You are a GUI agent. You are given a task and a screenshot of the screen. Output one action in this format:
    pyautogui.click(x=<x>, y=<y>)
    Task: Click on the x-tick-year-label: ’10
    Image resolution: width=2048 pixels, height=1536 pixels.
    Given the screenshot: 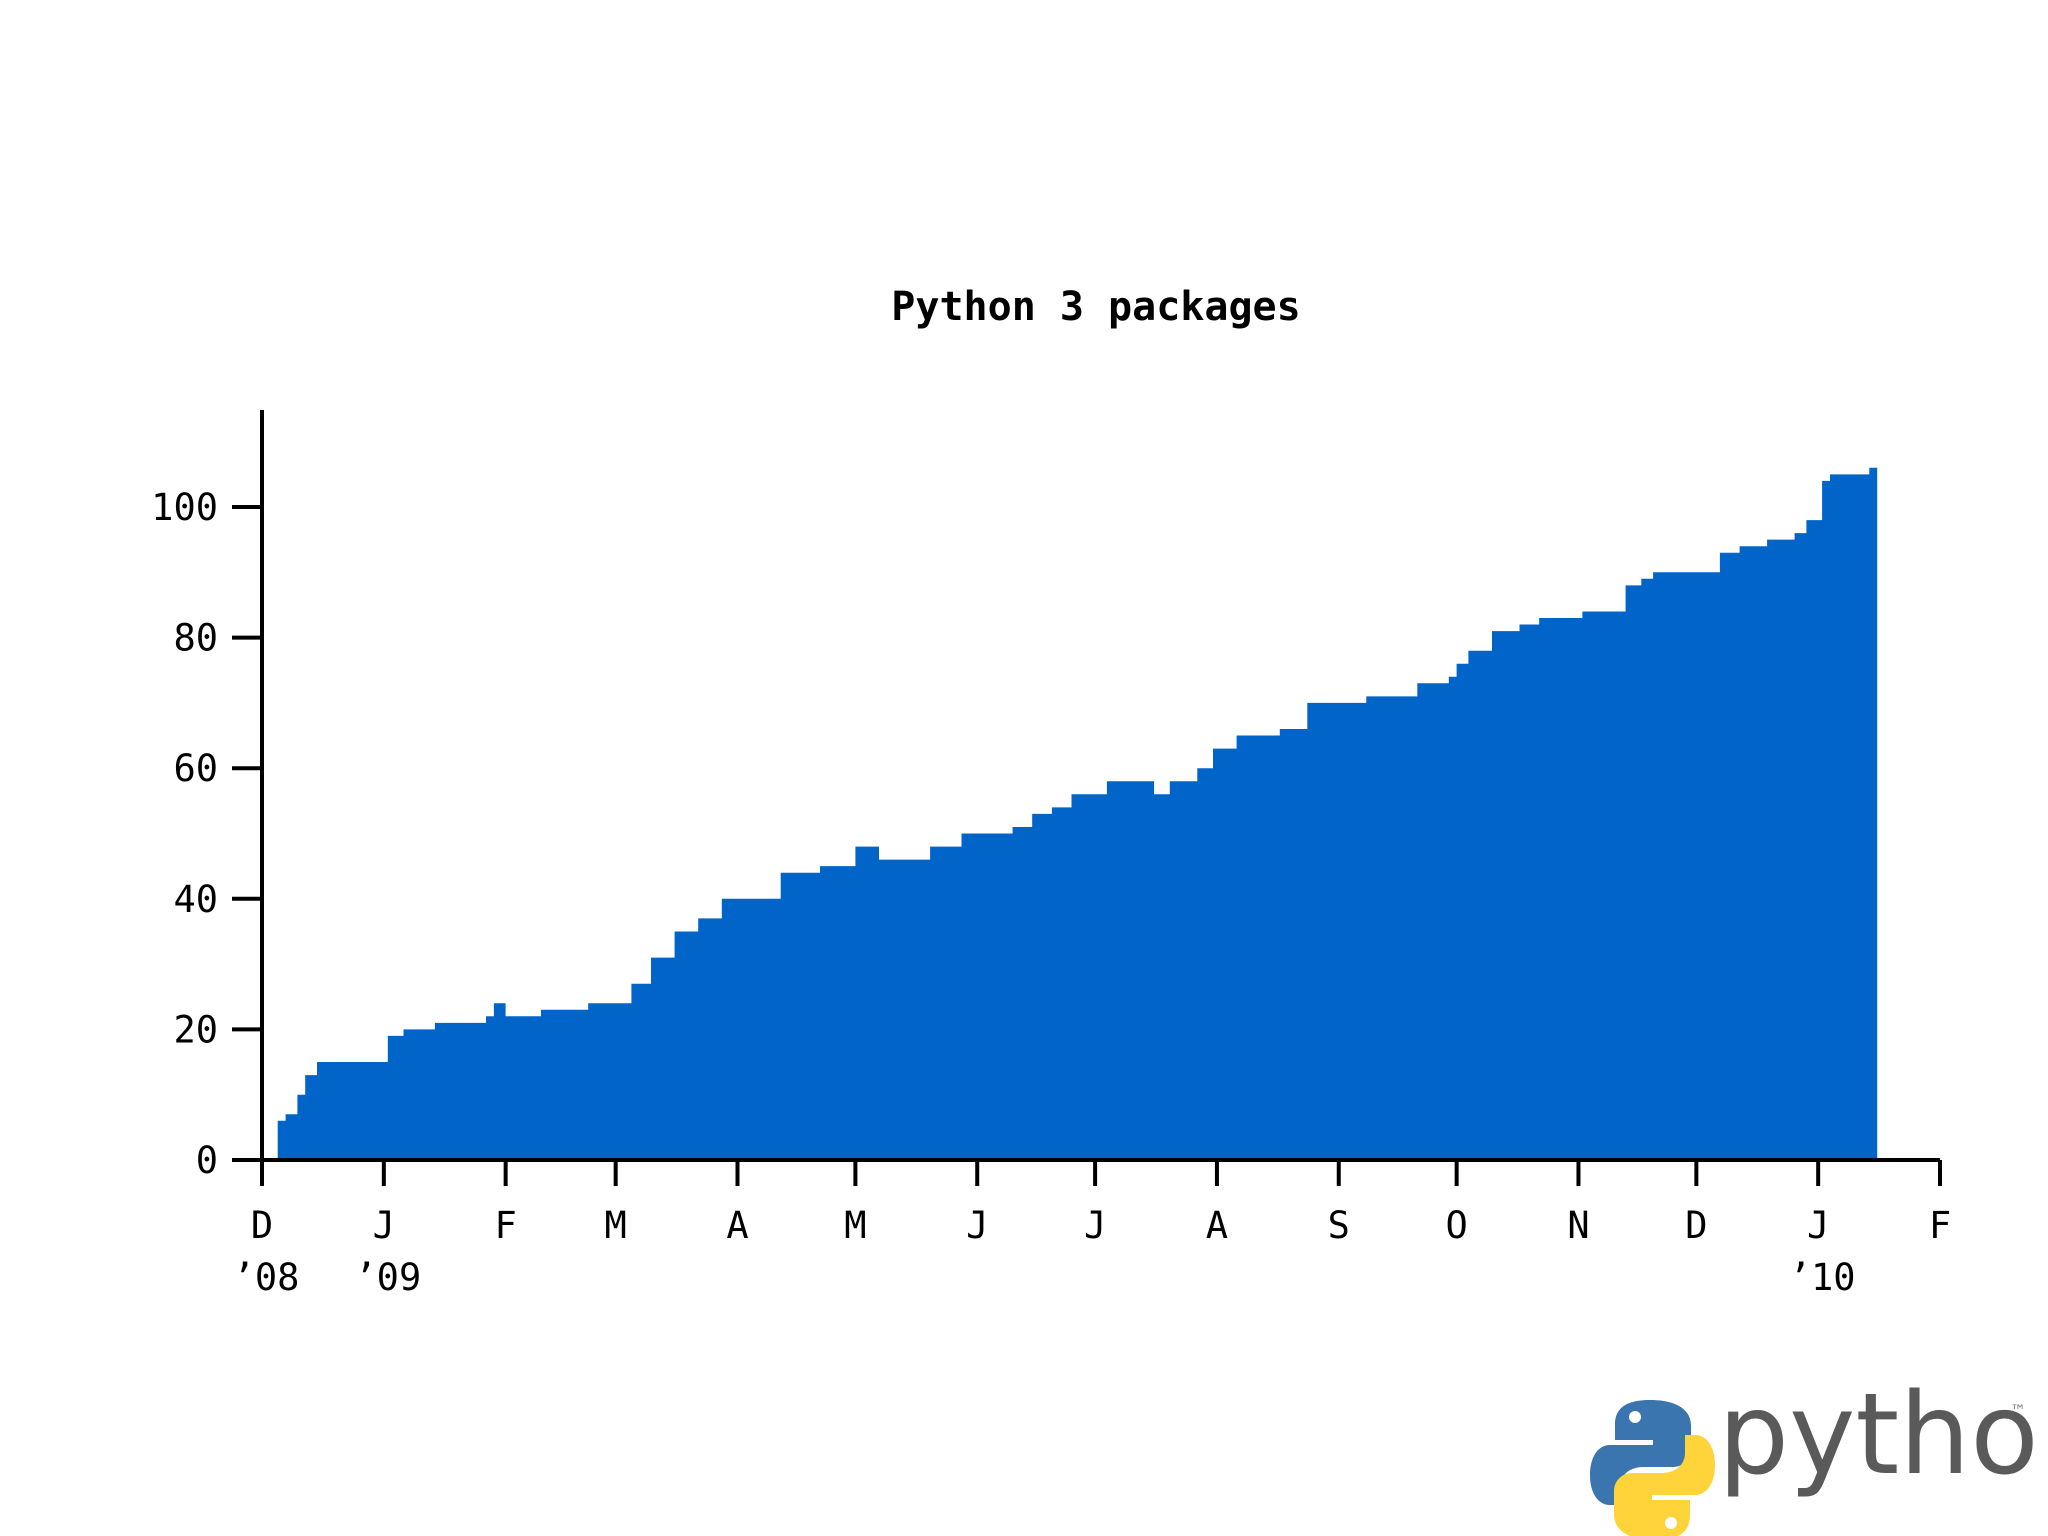 What is the action you would take?
    pyautogui.click(x=1822, y=1277)
    